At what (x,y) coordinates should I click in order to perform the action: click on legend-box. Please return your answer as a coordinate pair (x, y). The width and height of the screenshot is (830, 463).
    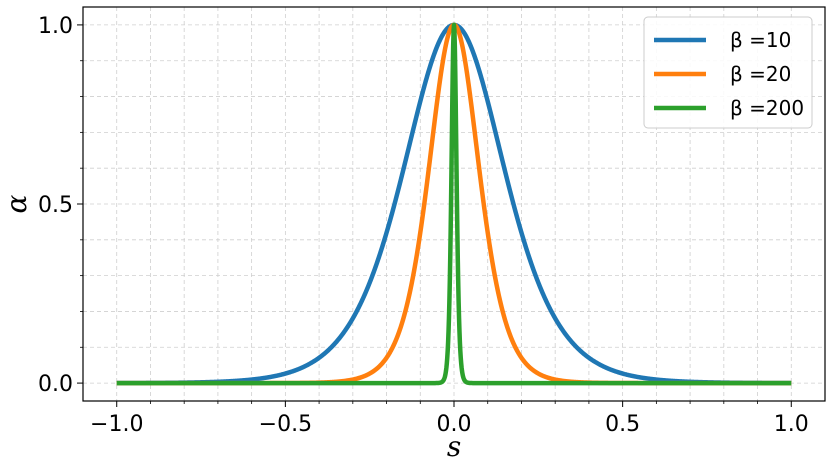
    Looking at the image, I should click on (728, 72).